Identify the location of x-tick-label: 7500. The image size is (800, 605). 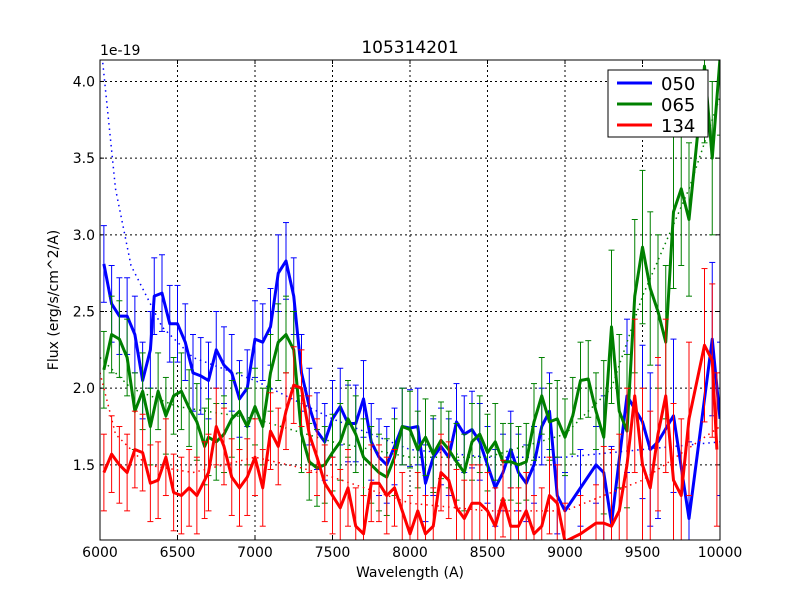
(333, 553).